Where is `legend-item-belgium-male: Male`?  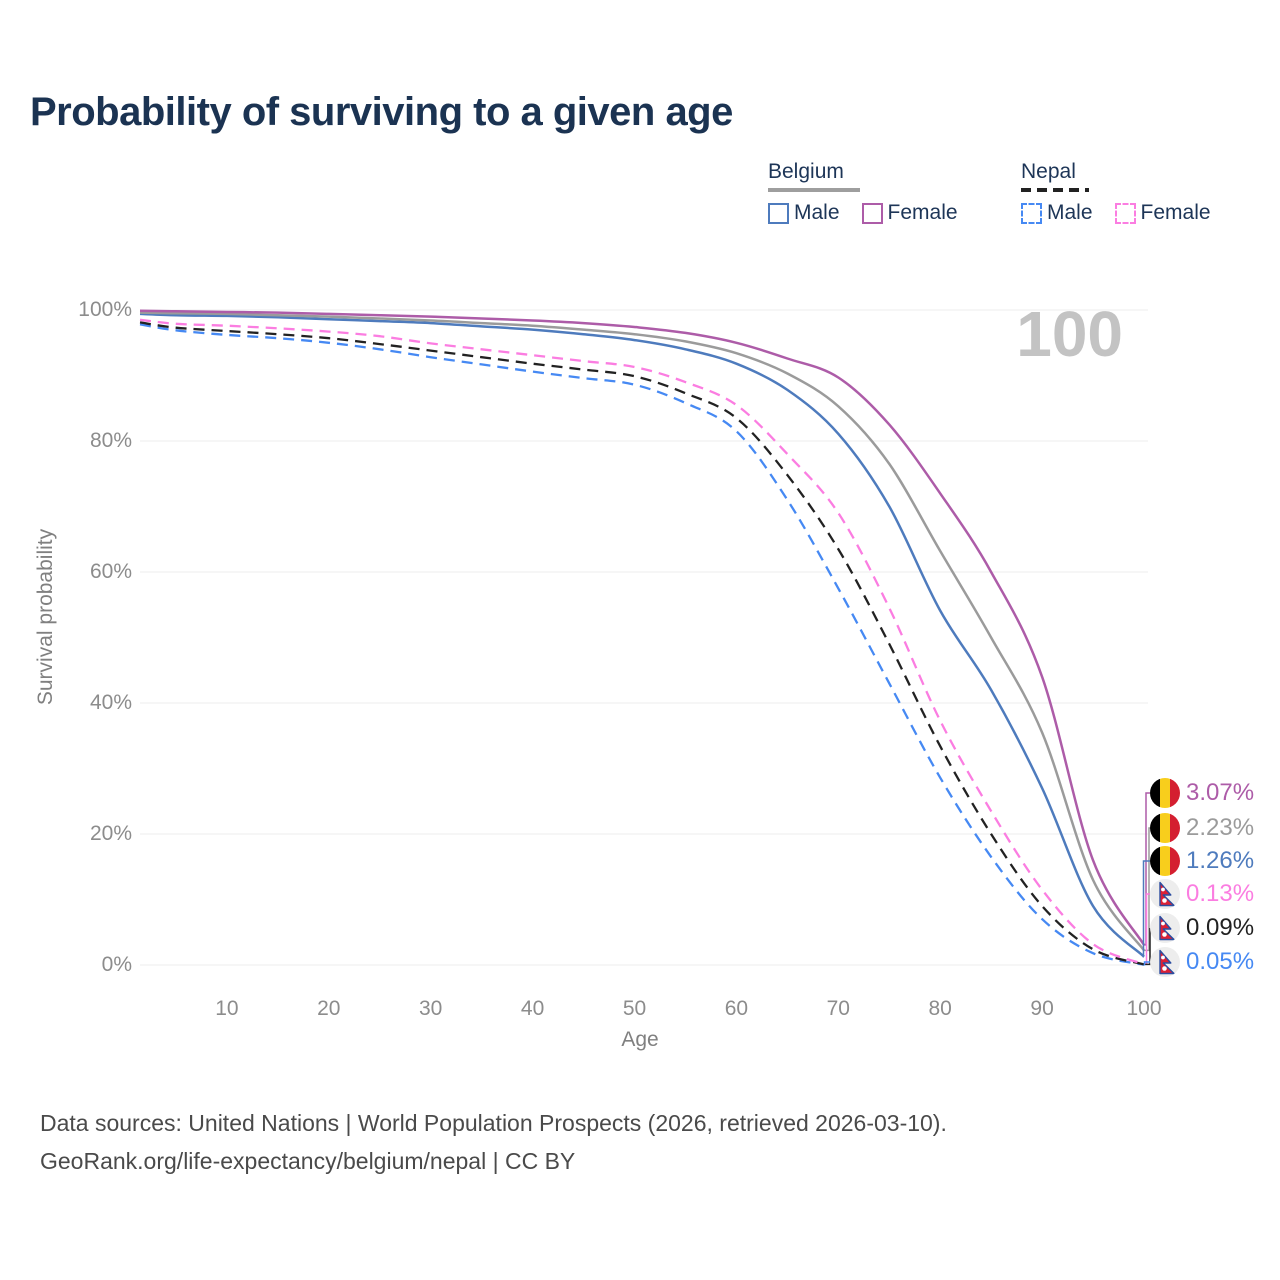
legend-item-belgium-male: Male is located at coordinates (804, 213).